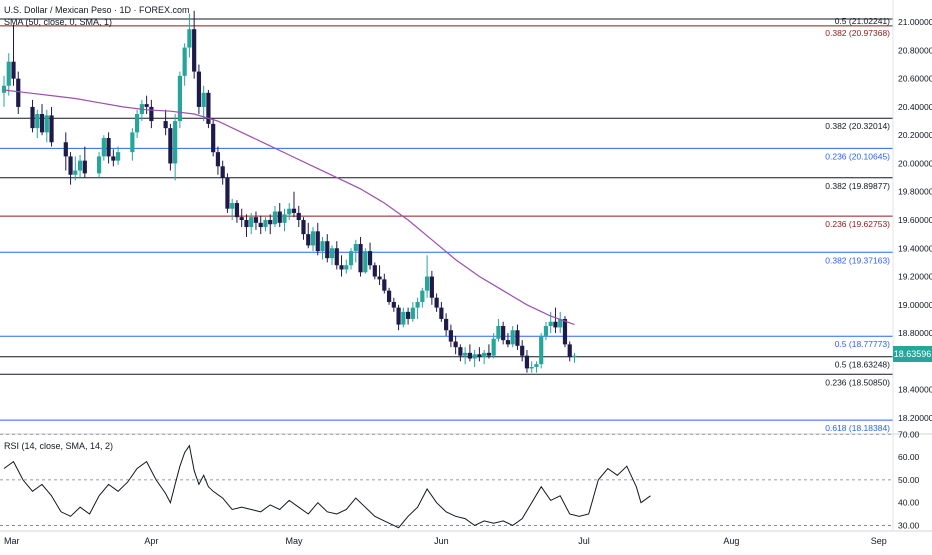  I want to click on fib-level-label: 0.5 (18.77773), so click(862, 344).